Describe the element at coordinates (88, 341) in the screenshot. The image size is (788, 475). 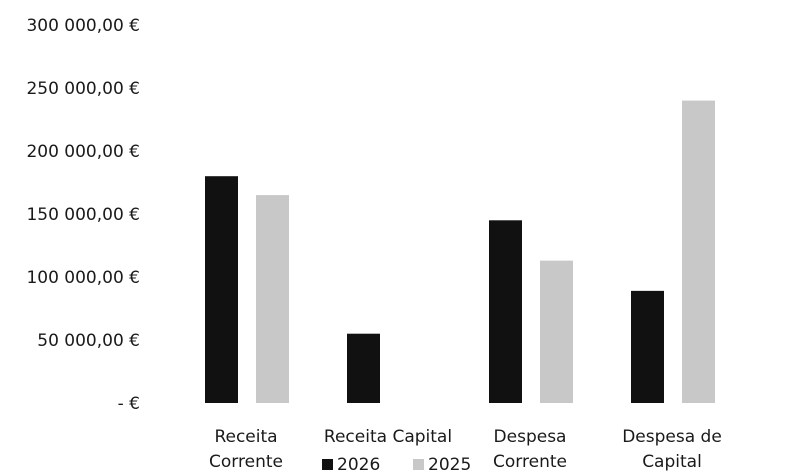
I see `y-tick-label: 50 000,00 €` at that location.